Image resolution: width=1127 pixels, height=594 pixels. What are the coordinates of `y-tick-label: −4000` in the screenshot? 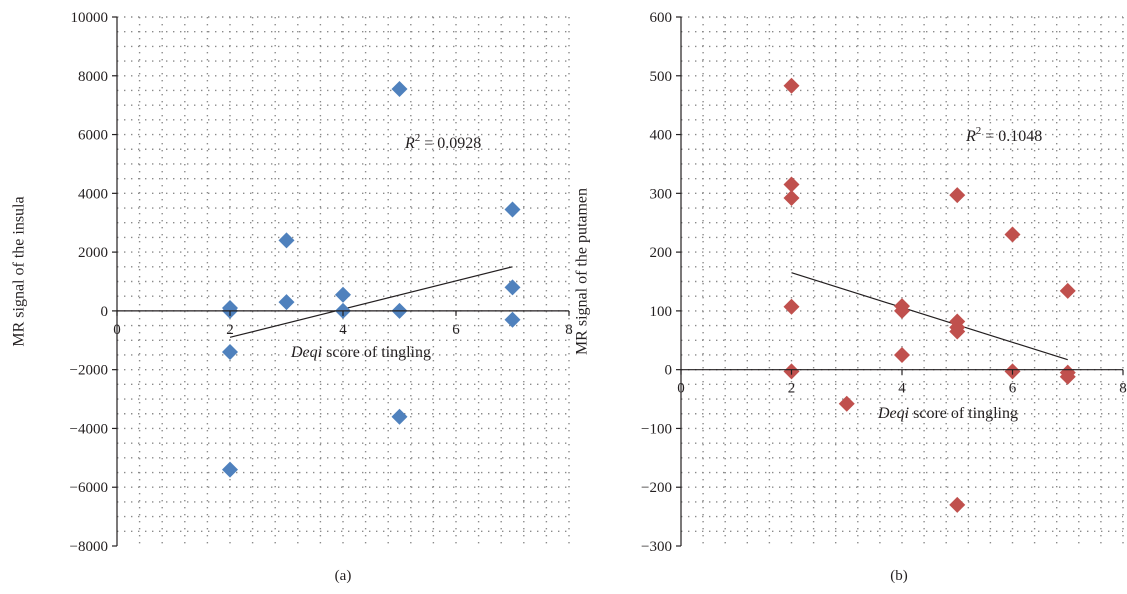 It's located at (89, 429).